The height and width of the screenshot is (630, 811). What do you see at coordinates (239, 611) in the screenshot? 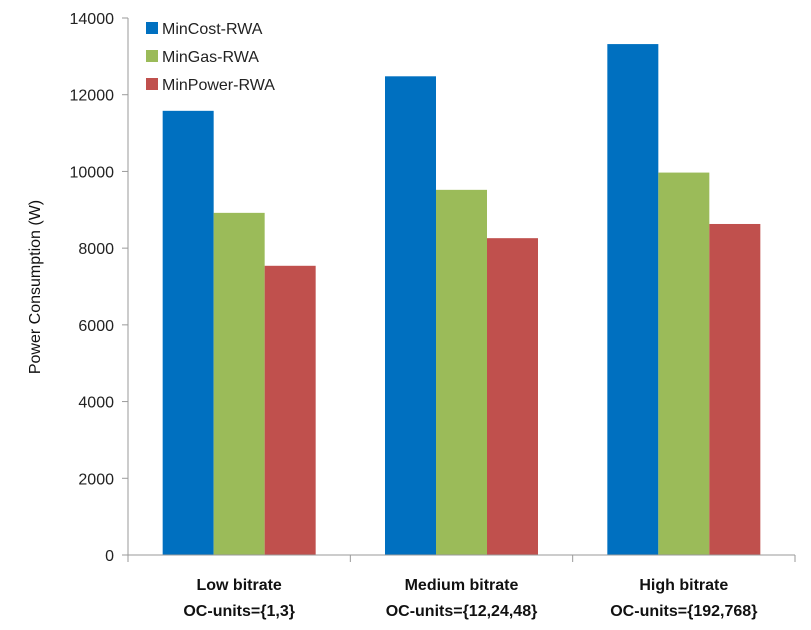
I see `x-category-label: OC-units={1,3}` at bounding box center [239, 611].